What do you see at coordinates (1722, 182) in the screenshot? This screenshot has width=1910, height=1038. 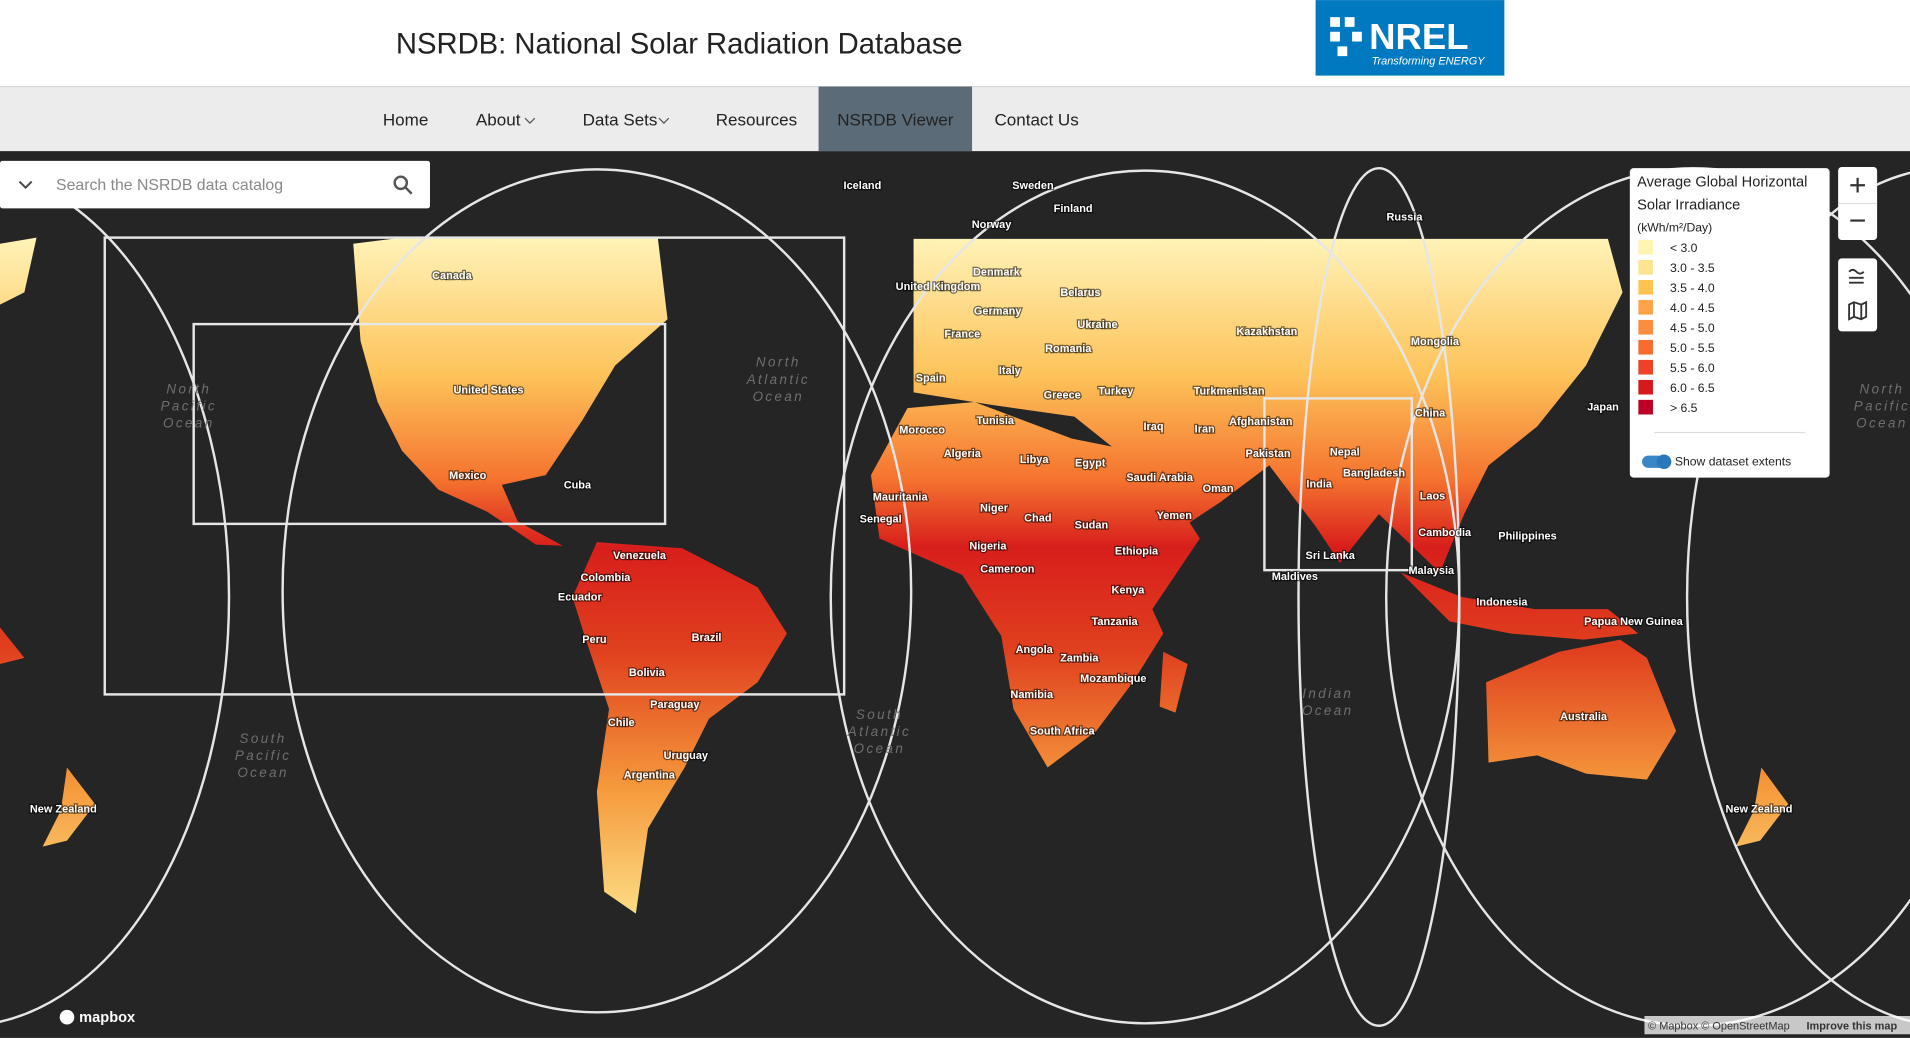 I see `legend-title: Average Global Horizontal` at bounding box center [1722, 182].